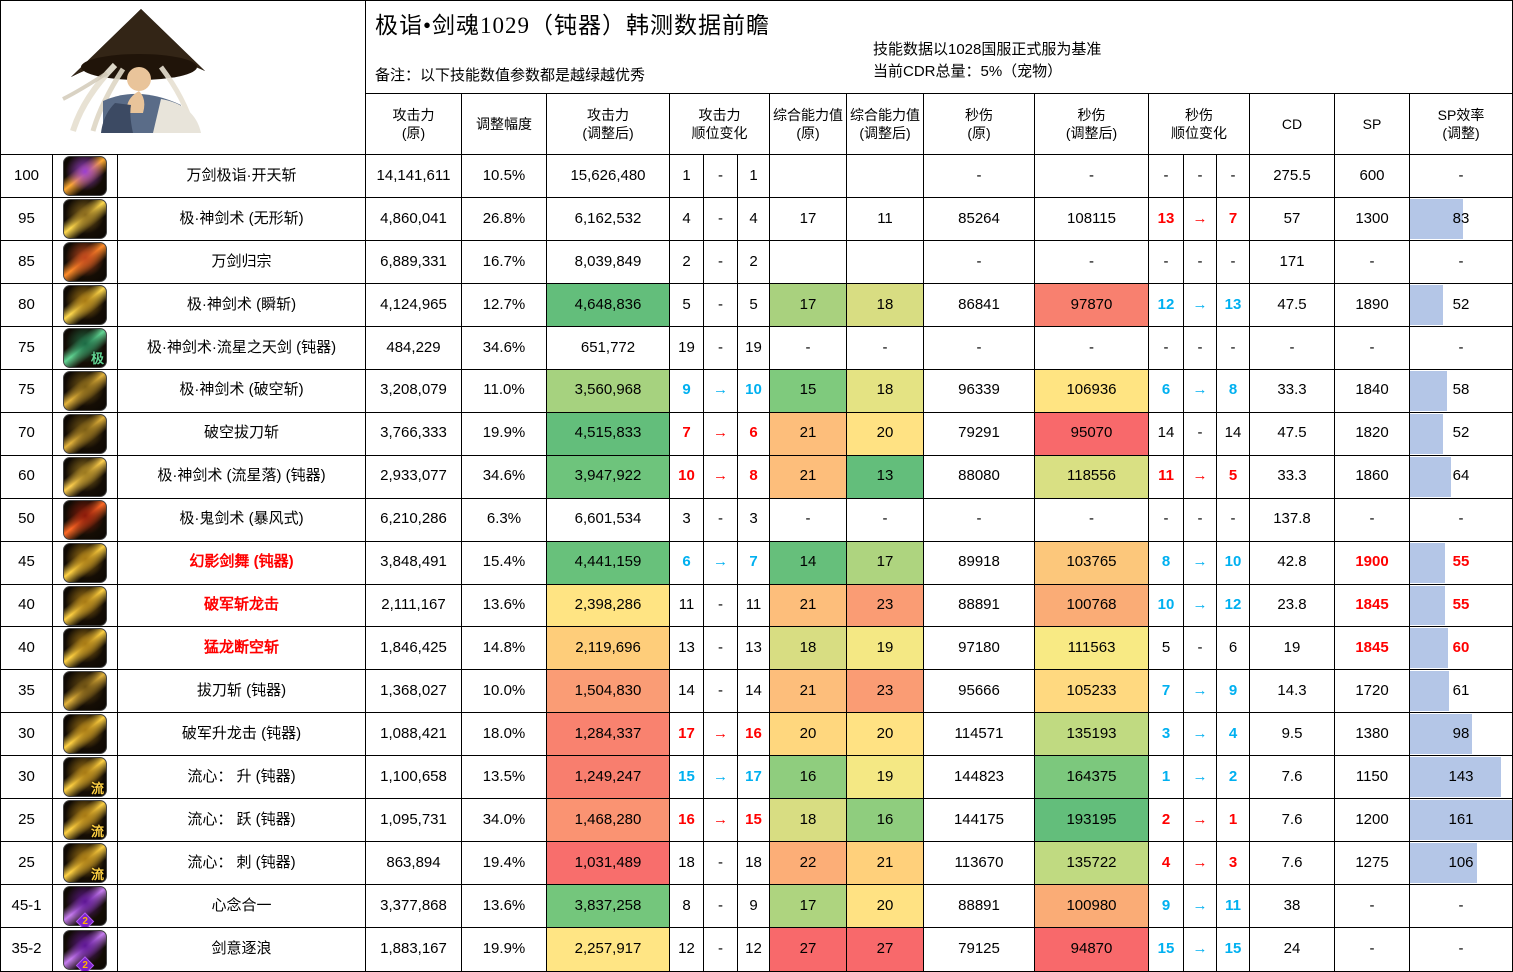 The image size is (1513, 972). What do you see at coordinates (808, 305) in the screenshot?
I see `cell-comp-orig: 17` at bounding box center [808, 305].